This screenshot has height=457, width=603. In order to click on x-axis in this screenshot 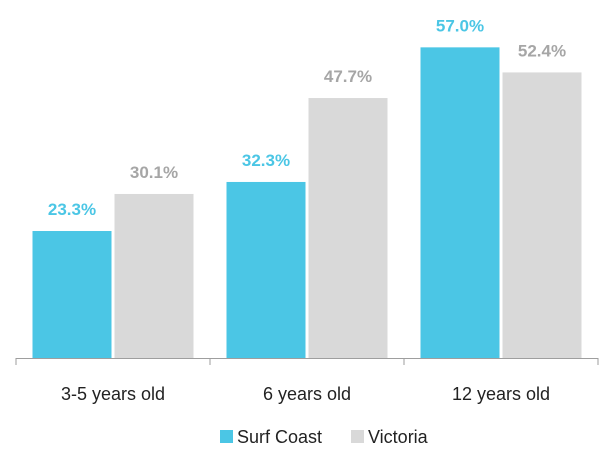, I will do `click(307, 361)`.